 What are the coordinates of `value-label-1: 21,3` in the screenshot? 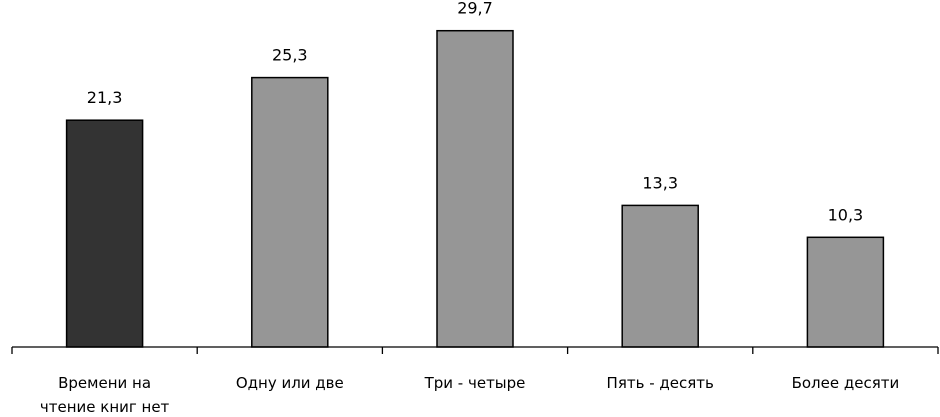 It's located at (105, 97).